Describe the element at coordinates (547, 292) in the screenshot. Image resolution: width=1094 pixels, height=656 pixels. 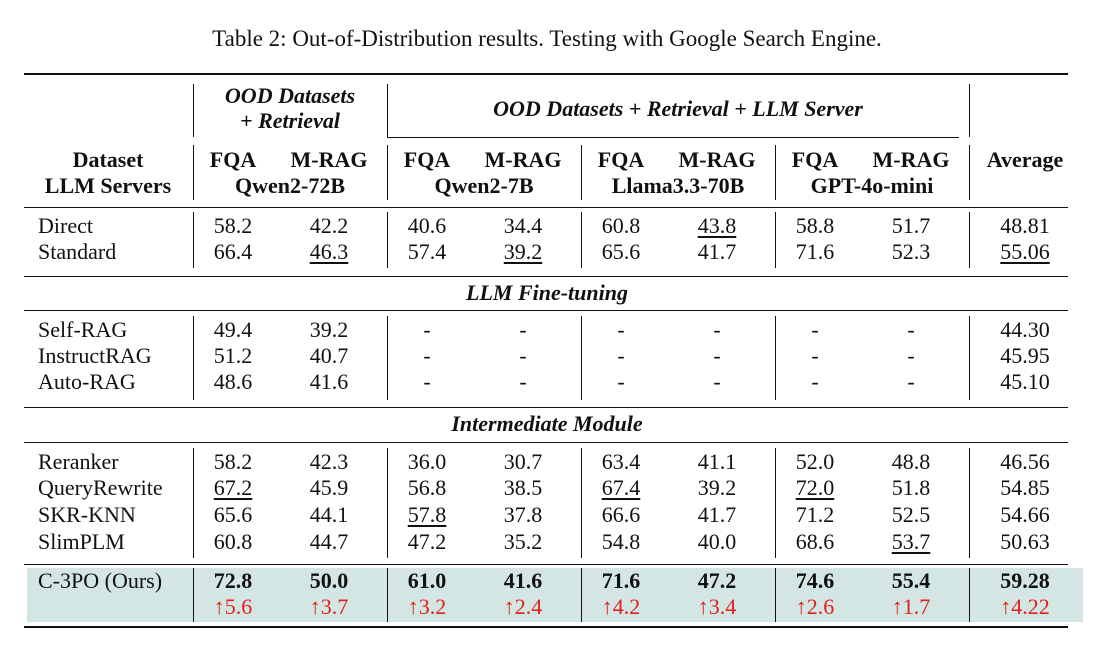
I see `section-title-finetune: LLM Fine-tuning` at that location.